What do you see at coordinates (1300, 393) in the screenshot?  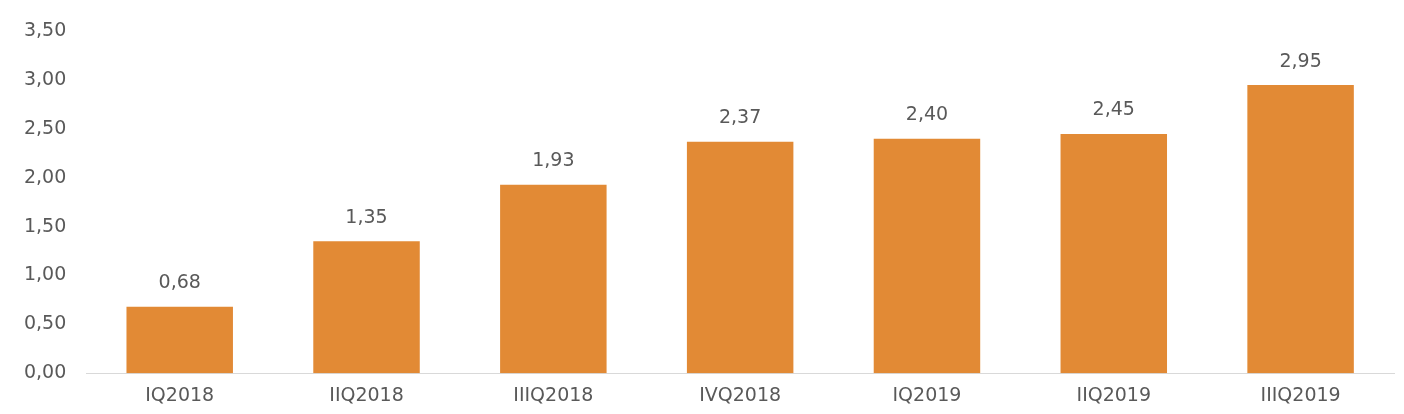 I see `x-tick-label: IIIQ2019` at bounding box center [1300, 393].